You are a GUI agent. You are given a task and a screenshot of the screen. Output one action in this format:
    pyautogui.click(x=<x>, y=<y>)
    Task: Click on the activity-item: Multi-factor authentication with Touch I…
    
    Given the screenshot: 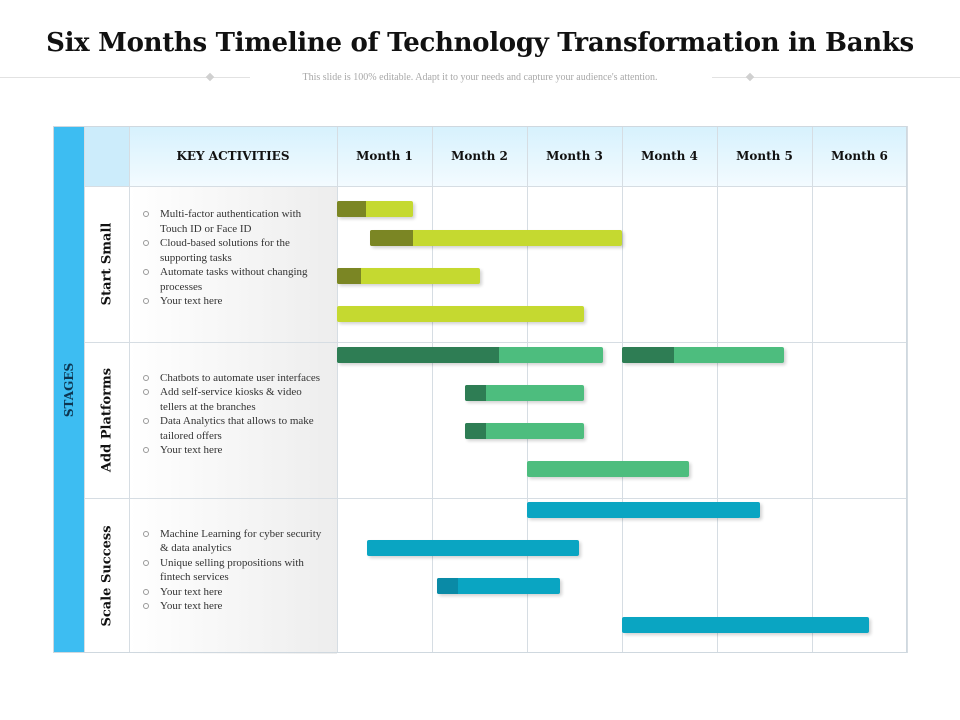 What is the action you would take?
    pyautogui.click(x=235, y=221)
    